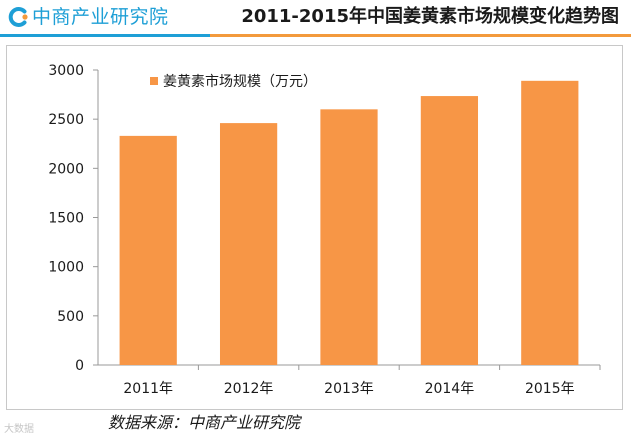  Describe the element at coordinates (240, 81) in the screenshot. I see `legend-label: 姜黄素市场规模（万元）` at that location.